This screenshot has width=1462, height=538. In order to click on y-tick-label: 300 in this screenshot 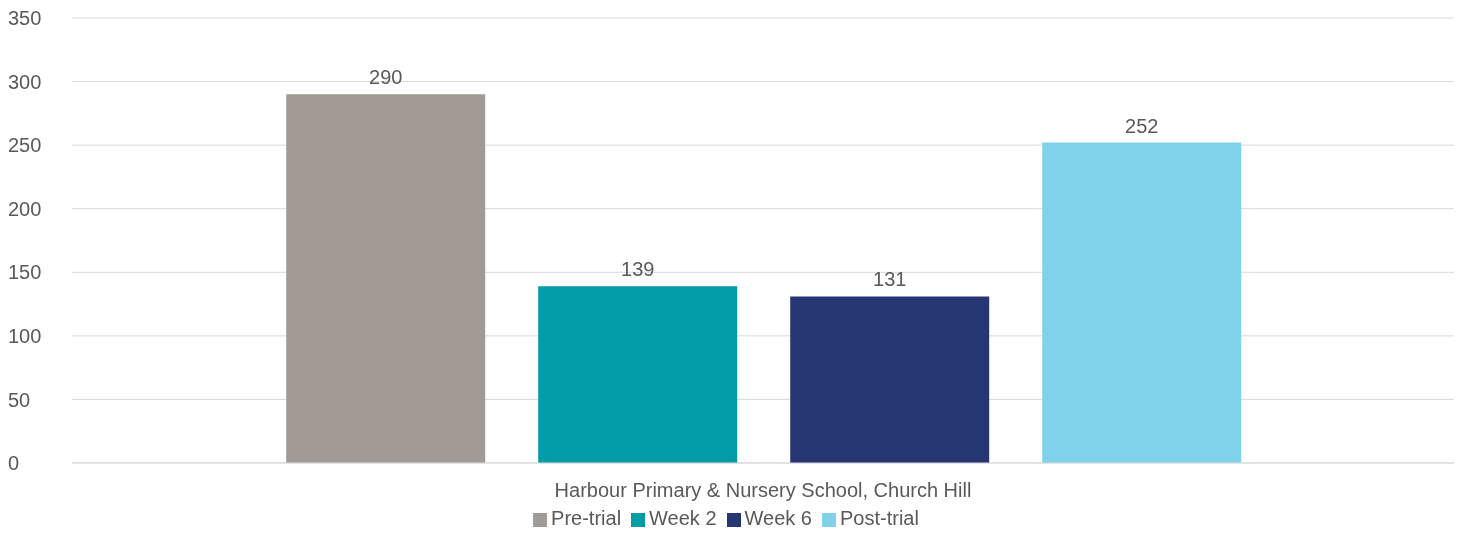, I will do `click(25, 81)`.